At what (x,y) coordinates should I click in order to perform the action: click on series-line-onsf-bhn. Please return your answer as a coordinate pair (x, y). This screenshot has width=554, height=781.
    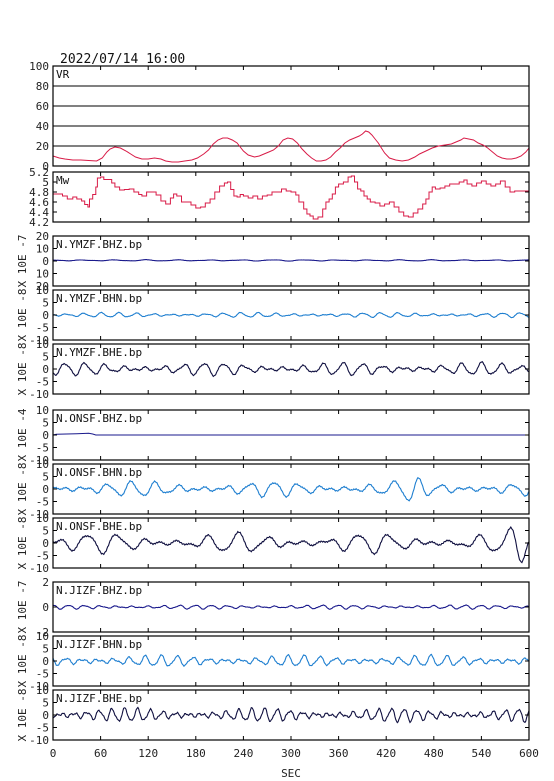
    Looking at the image, I should click on (291, 489).